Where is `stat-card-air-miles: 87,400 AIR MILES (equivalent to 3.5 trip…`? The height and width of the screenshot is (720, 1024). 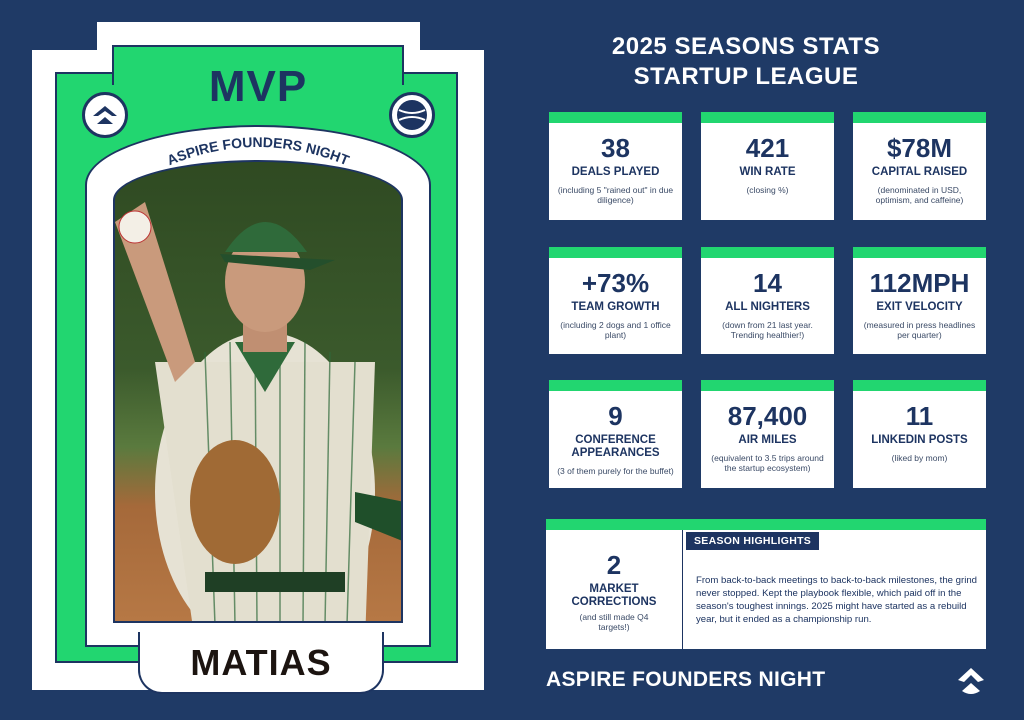
stat-card-air-miles: 87,400 AIR MILES (equivalent to 3.5 trip… is located at coordinates (767, 434).